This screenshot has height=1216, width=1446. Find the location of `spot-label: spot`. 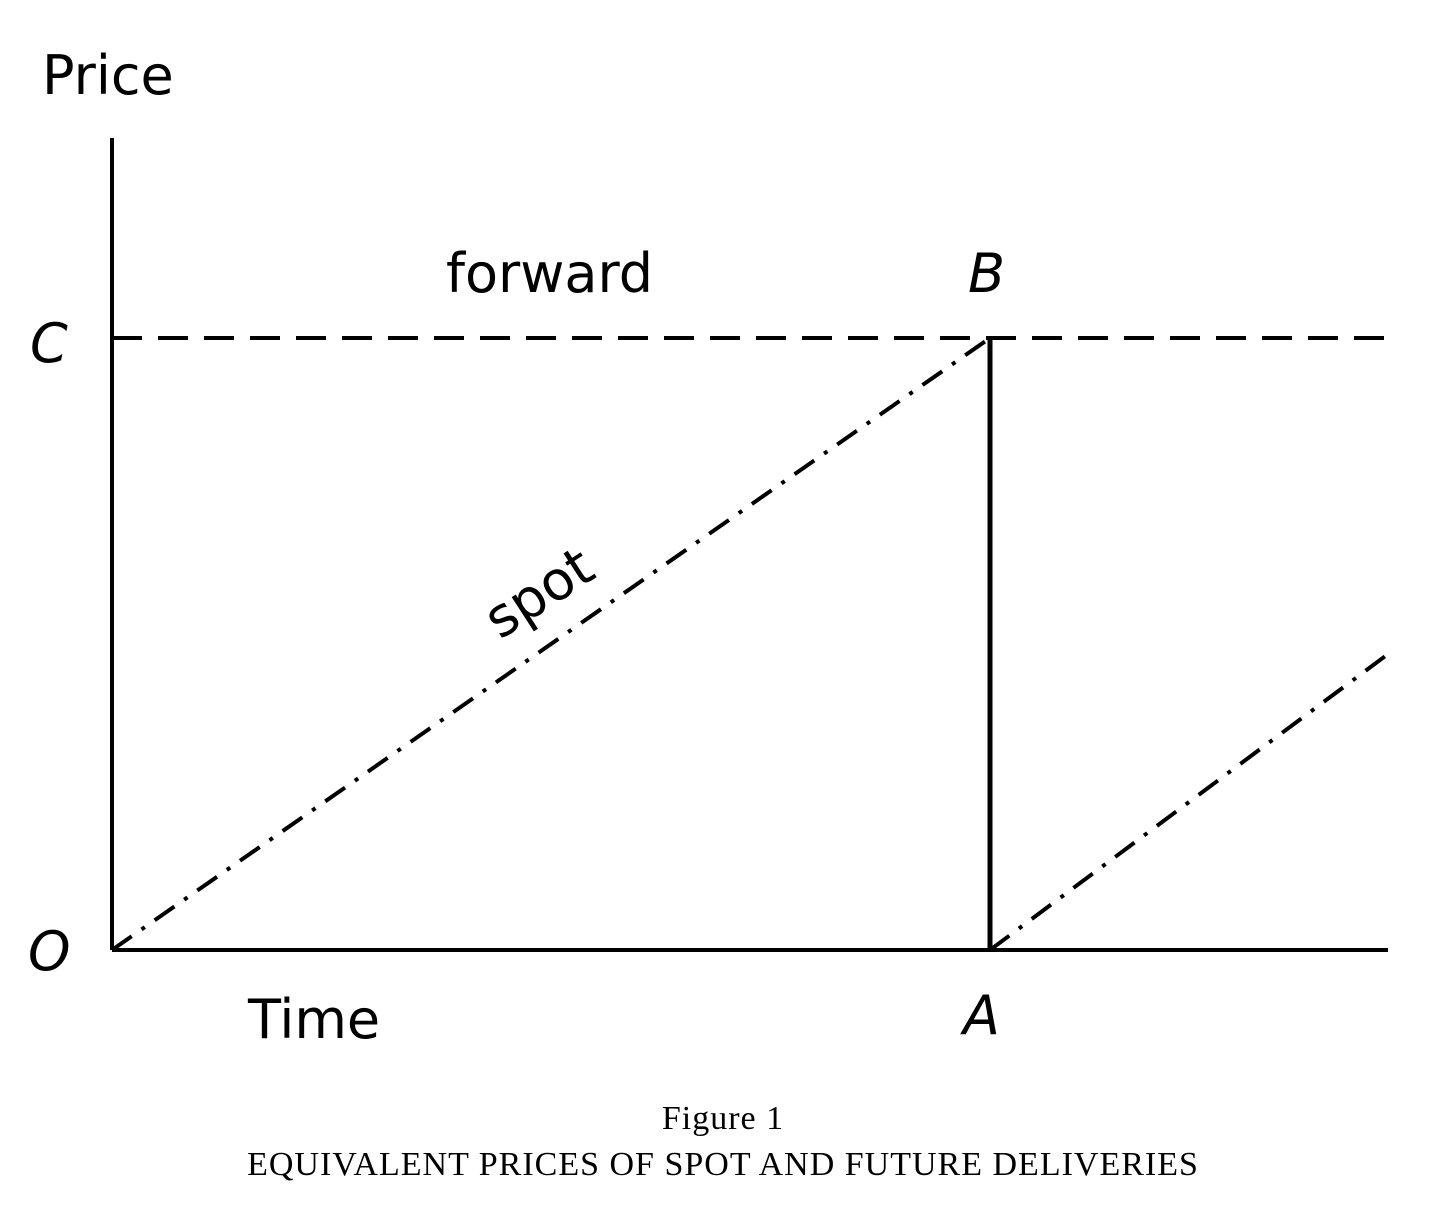

spot-label: spot is located at coordinates (539, 593).